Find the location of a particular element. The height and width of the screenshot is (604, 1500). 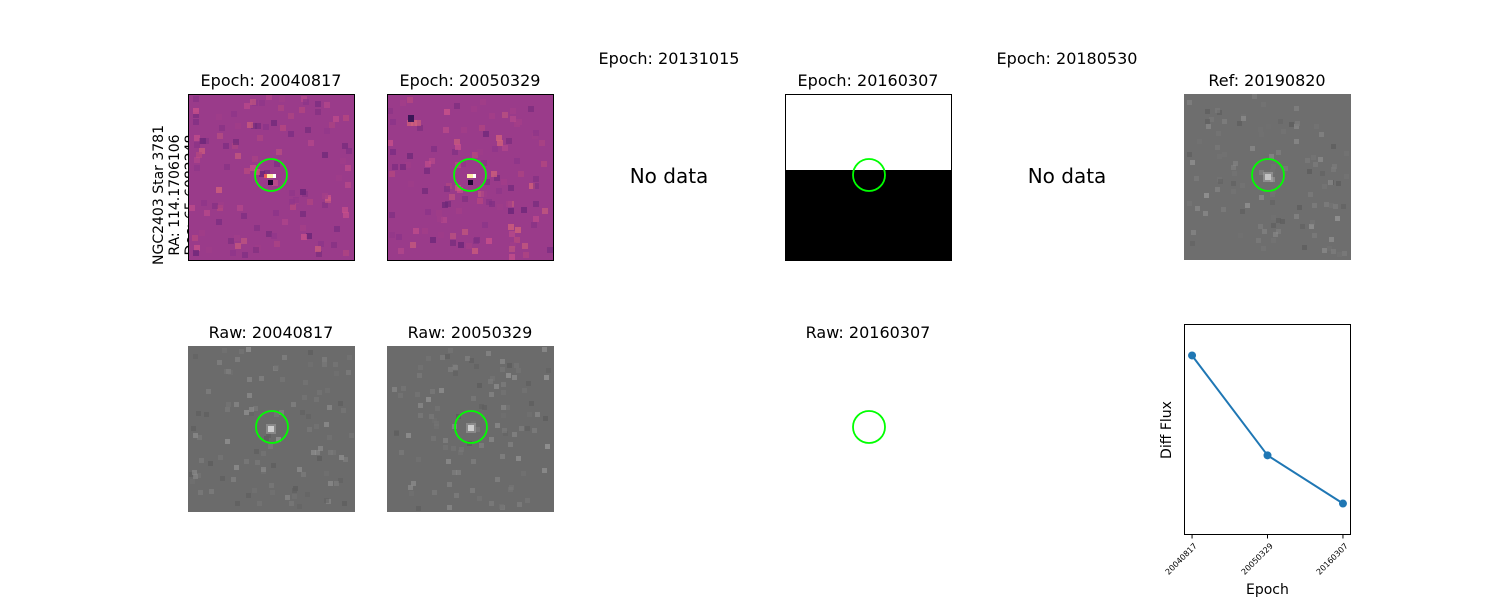

plot-frame is located at coordinates (1267, 429).